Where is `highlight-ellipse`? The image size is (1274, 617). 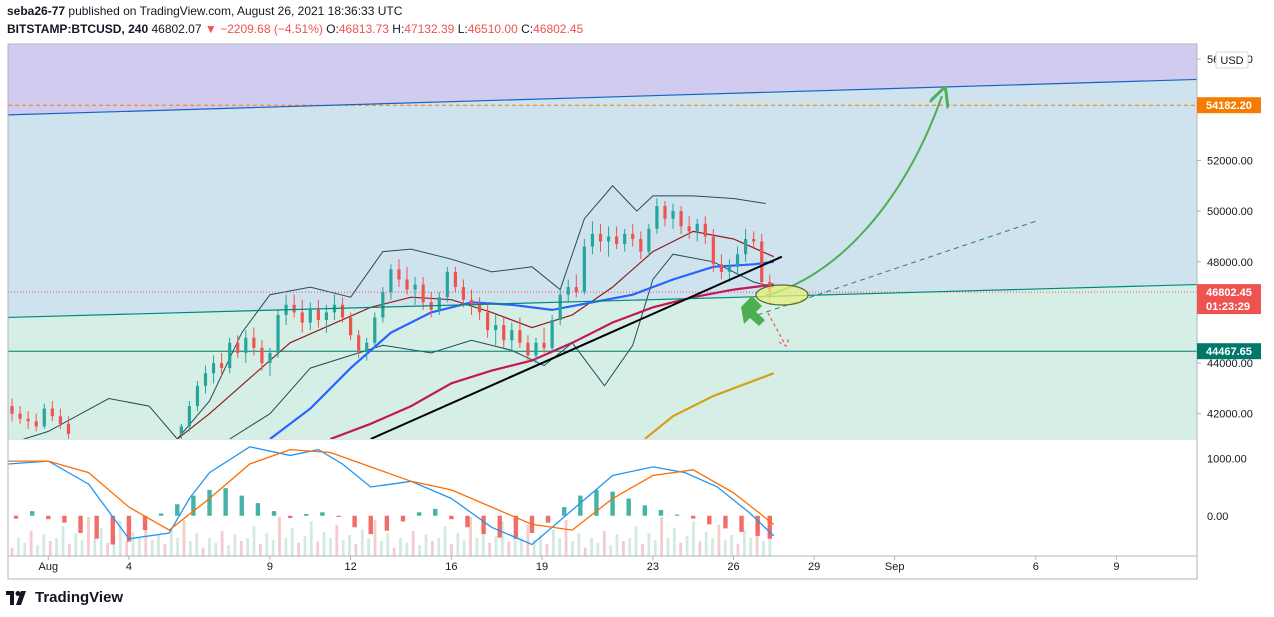 highlight-ellipse is located at coordinates (782, 295).